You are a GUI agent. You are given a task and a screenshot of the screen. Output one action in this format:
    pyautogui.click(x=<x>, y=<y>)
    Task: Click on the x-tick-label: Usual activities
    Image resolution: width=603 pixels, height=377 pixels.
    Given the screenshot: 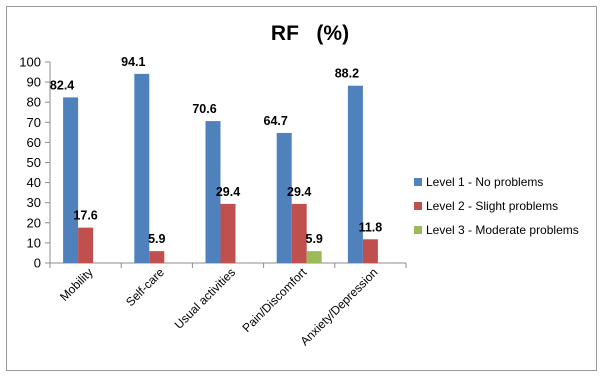 What is the action you would take?
    pyautogui.click(x=205, y=298)
    